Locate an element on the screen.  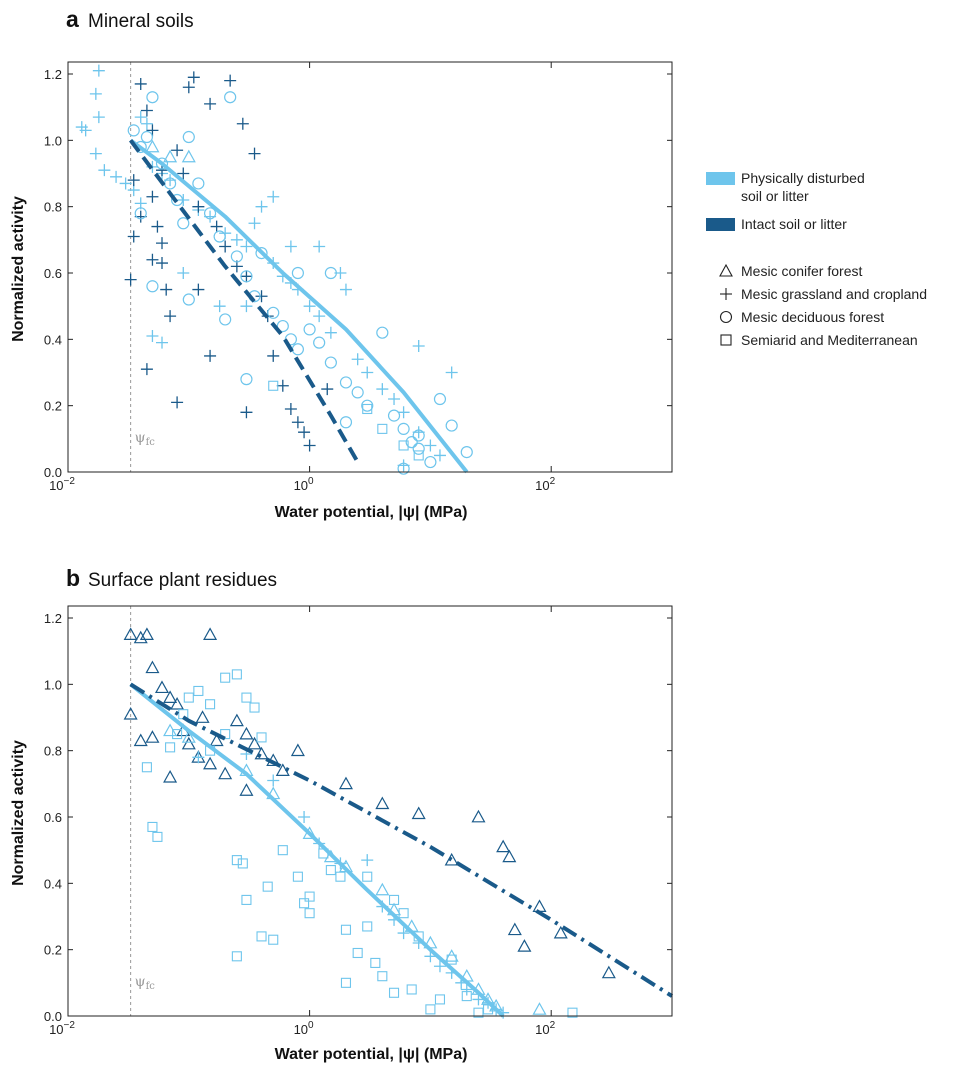
y-tick-label: 1.0 is located at coordinates (53, 140).